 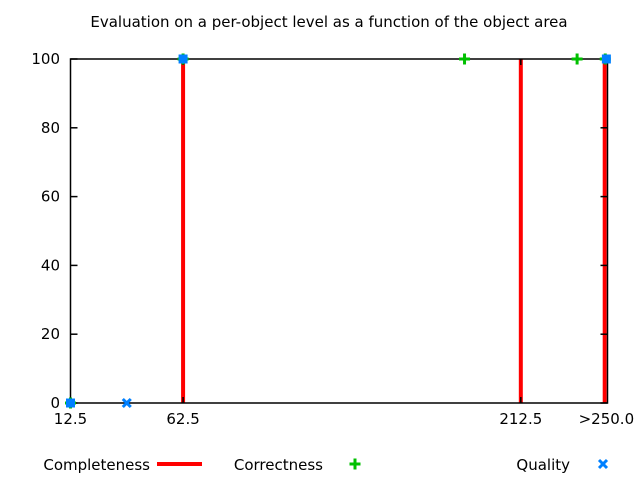 What do you see at coordinates (45, 59) in the screenshot?
I see `y-tick-label: 100` at bounding box center [45, 59].